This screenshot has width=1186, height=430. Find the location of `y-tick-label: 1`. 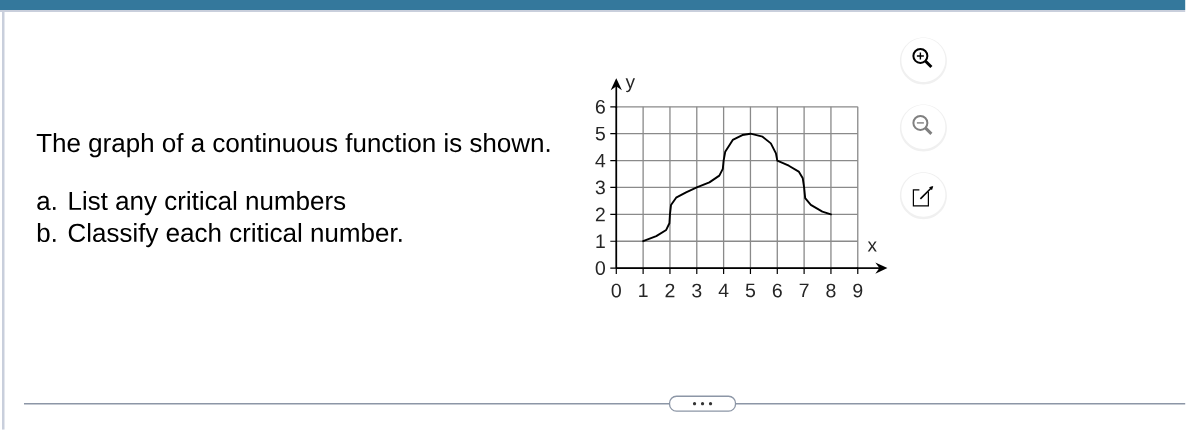

y-tick-label: 1 is located at coordinates (600, 241).